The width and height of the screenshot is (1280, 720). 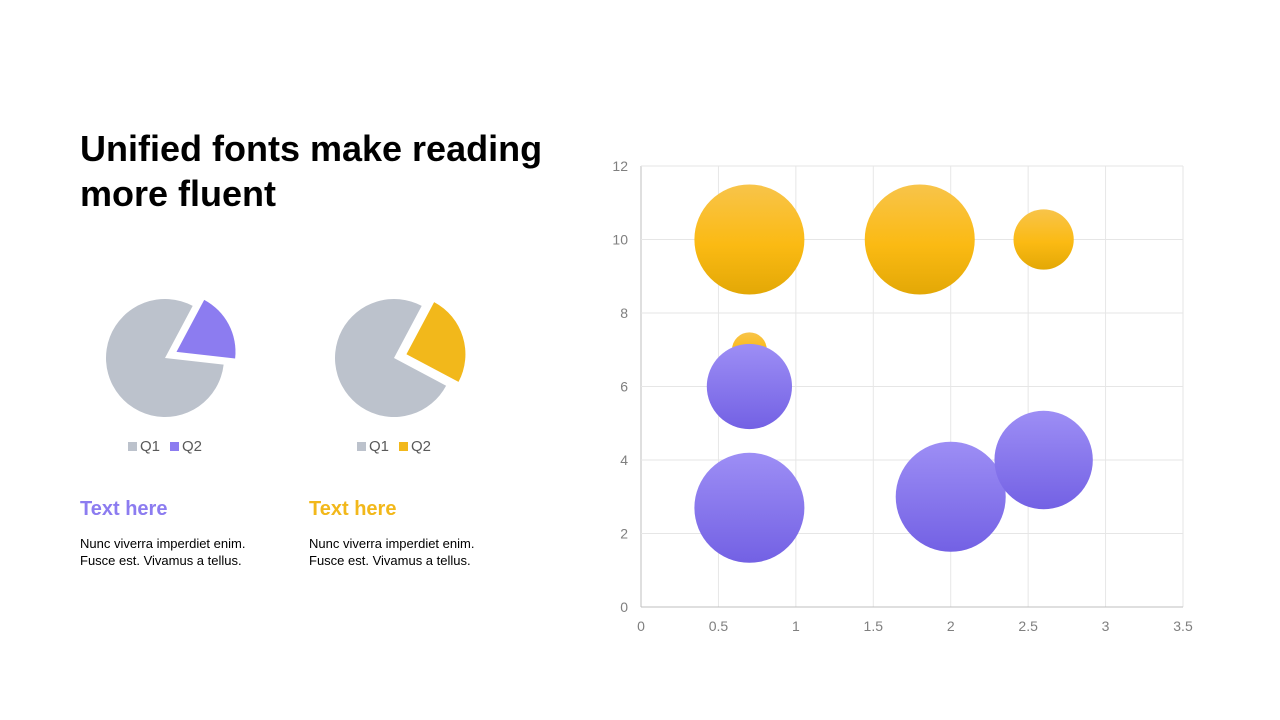 I want to click on pie-legend-2: Q1 Q2, so click(x=394, y=446).